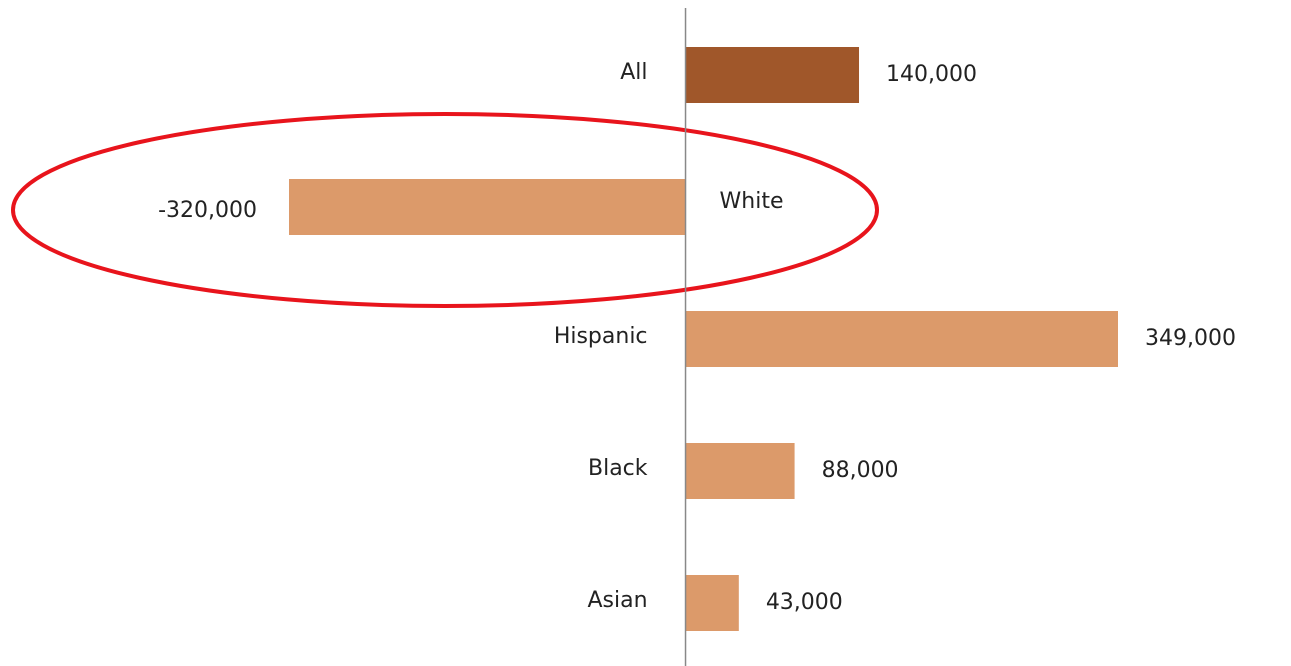 This screenshot has height=666, width=1291. What do you see at coordinates (752, 201) in the screenshot?
I see `category-label: White` at bounding box center [752, 201].